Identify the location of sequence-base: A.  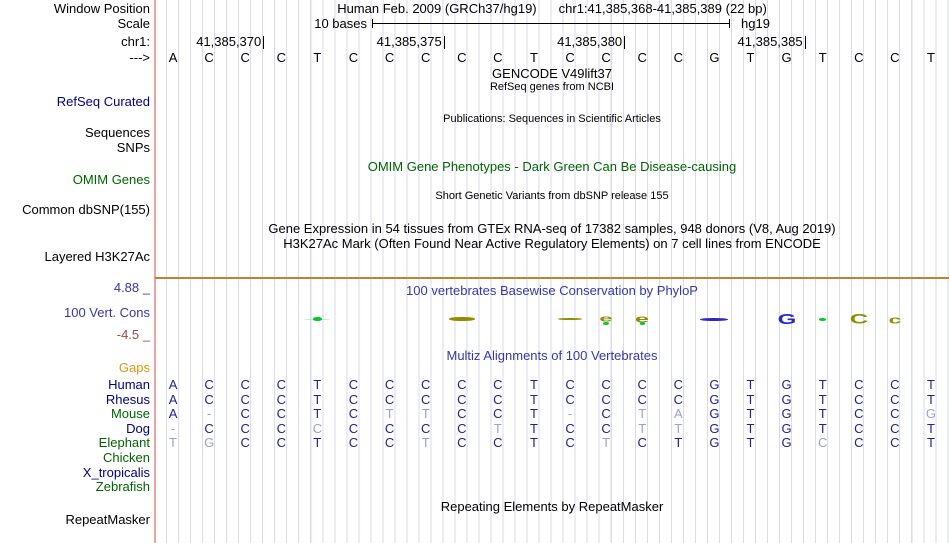
(173, 57).